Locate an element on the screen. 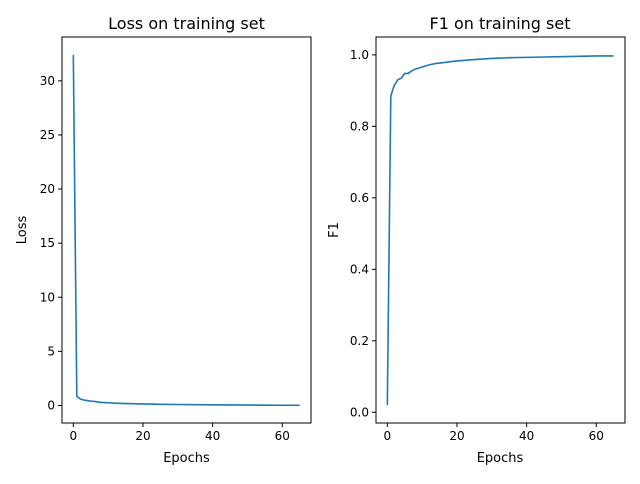  y-tick-label: 10 is located at coordinates (47, 297).